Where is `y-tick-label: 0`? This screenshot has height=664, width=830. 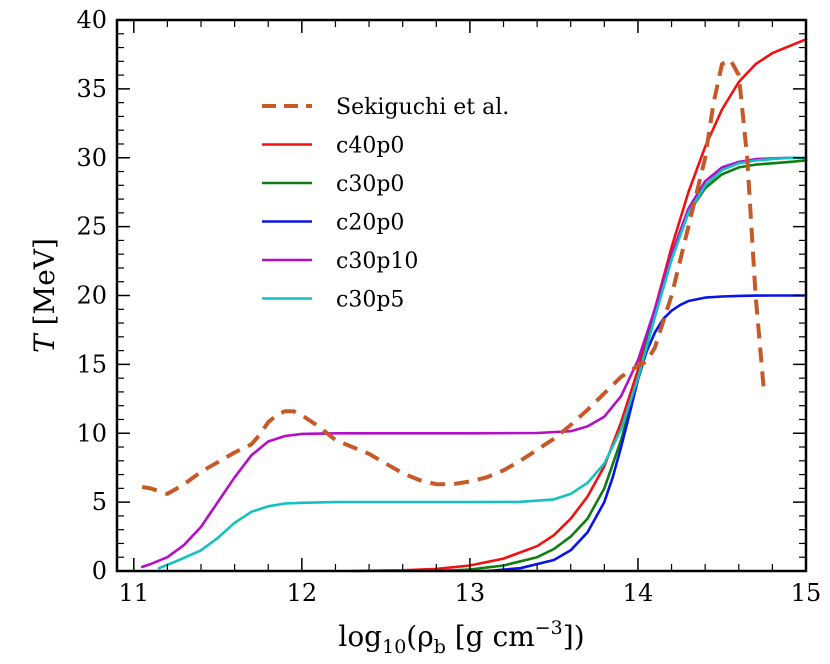 y-tick-label: 0 is located at coordinates (99, 571).